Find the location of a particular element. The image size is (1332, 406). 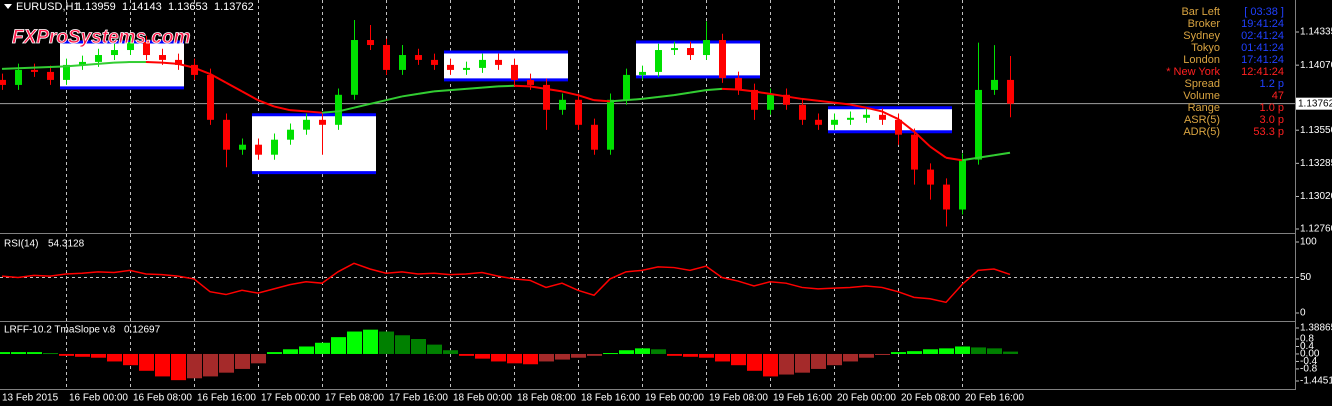

y-tick-label: 1.12760 is located at coordinates (1316, 229).